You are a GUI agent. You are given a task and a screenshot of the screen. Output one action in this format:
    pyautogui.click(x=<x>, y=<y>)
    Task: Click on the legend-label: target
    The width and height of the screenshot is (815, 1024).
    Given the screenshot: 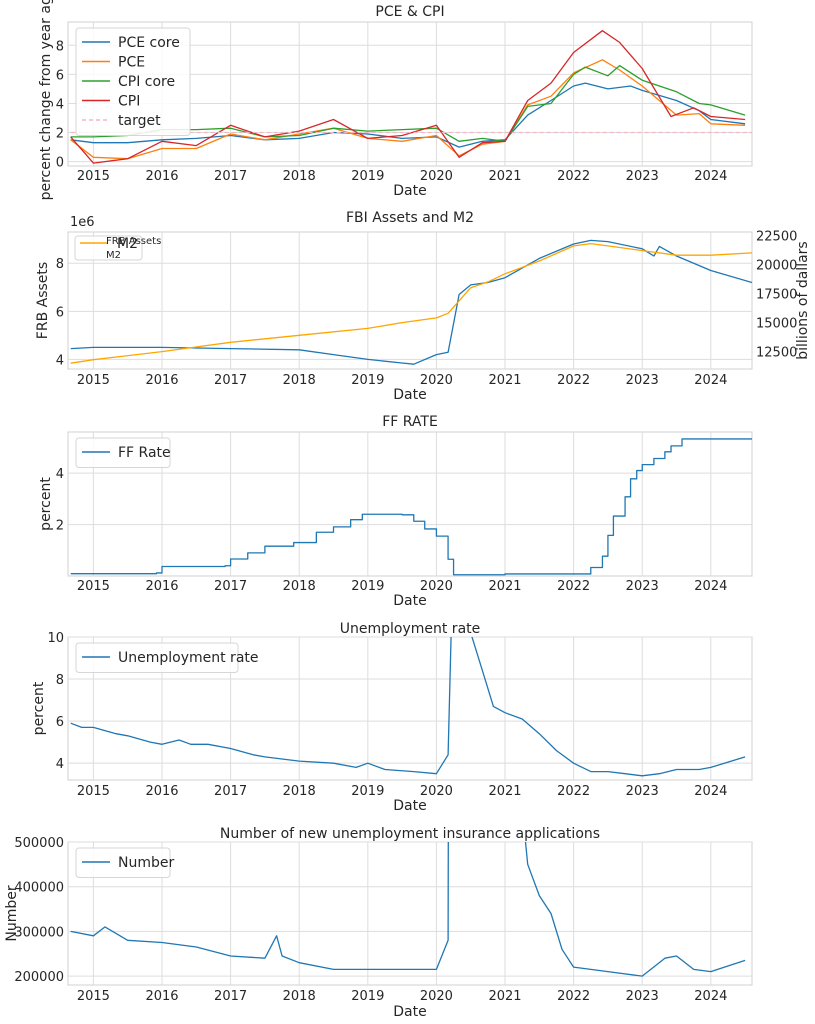 What is the action you would take?
    pyautogui.click(x=139, y=121)
    